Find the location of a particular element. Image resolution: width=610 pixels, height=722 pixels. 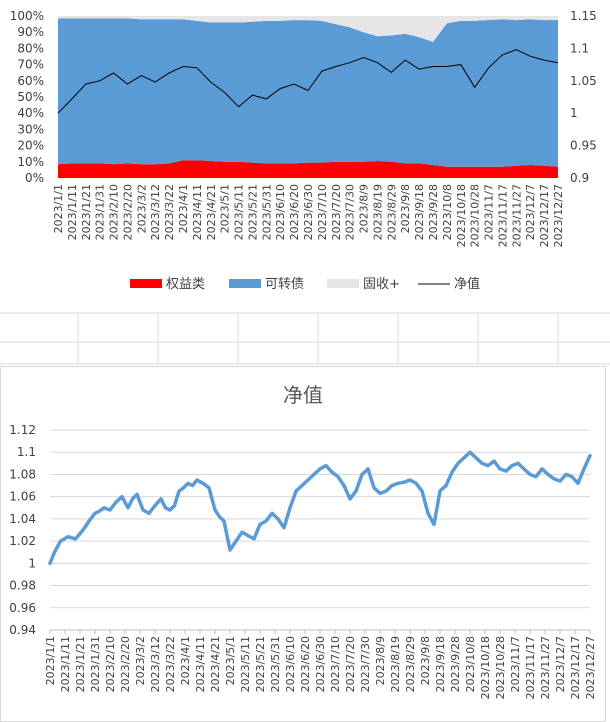

x-tick-label: 2023/6/20 is located at coordinates (305, 664).